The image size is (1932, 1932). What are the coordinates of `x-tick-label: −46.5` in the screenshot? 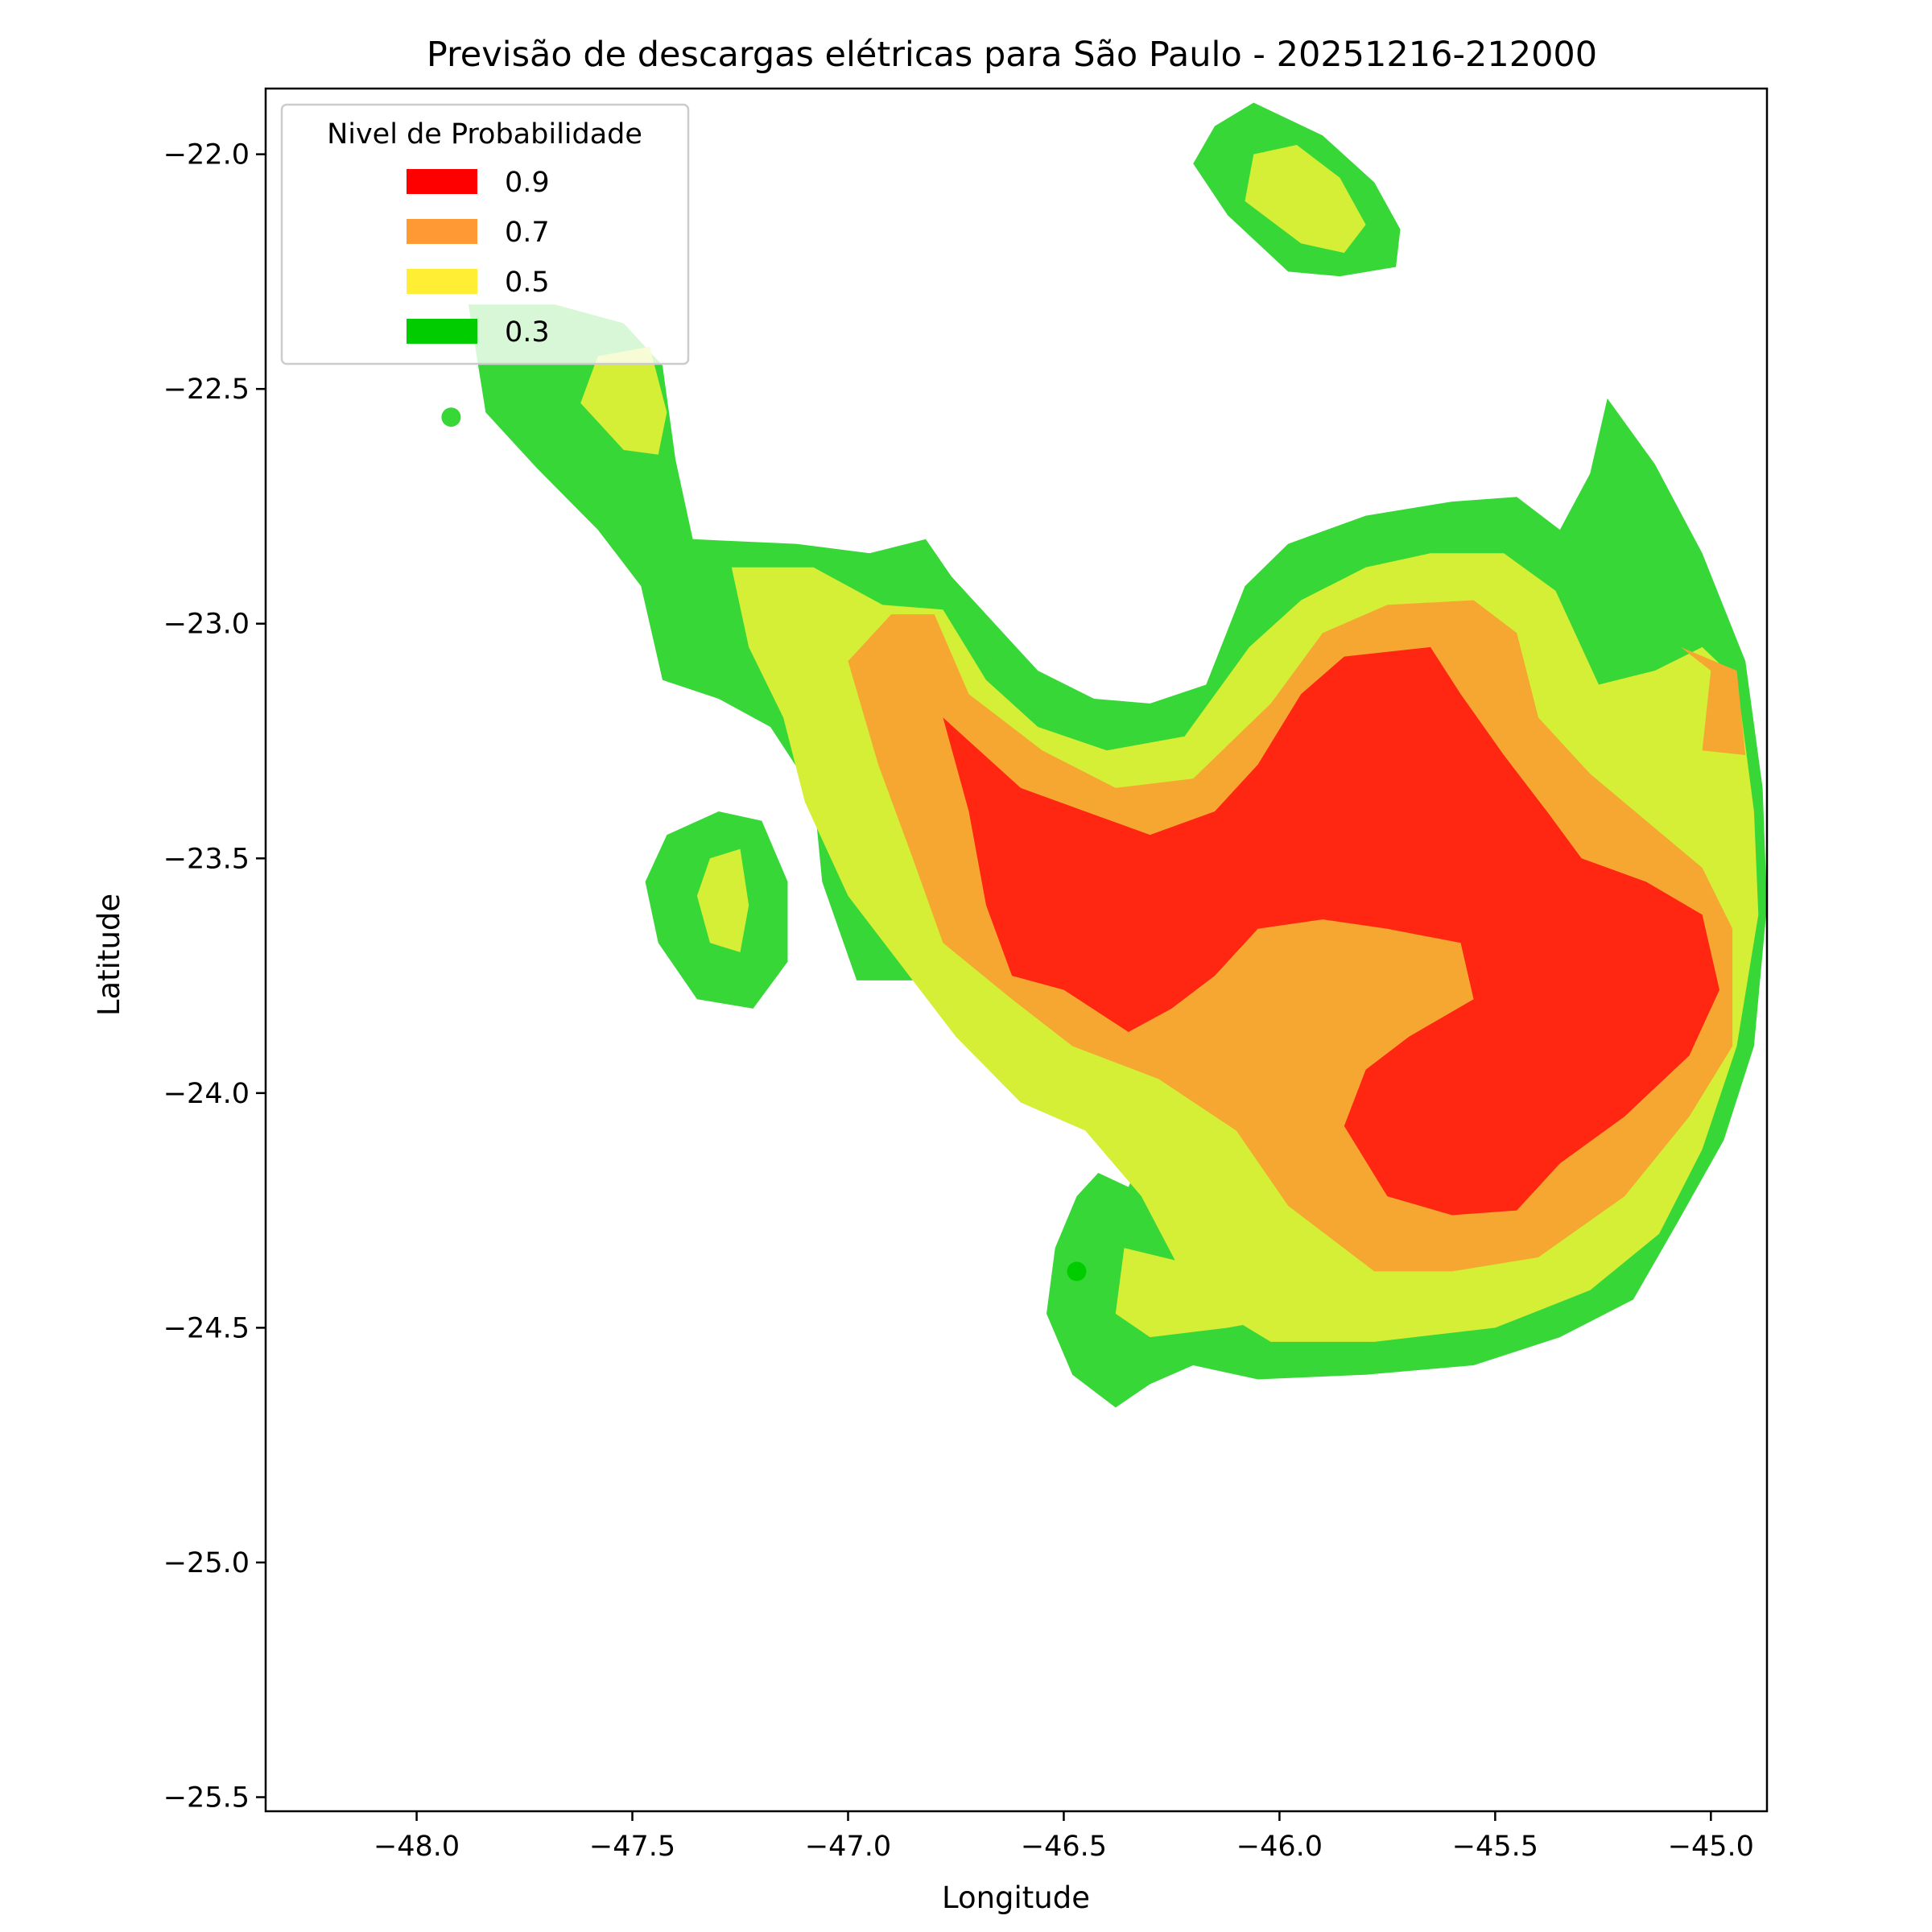 It's located at (1064, 1847).